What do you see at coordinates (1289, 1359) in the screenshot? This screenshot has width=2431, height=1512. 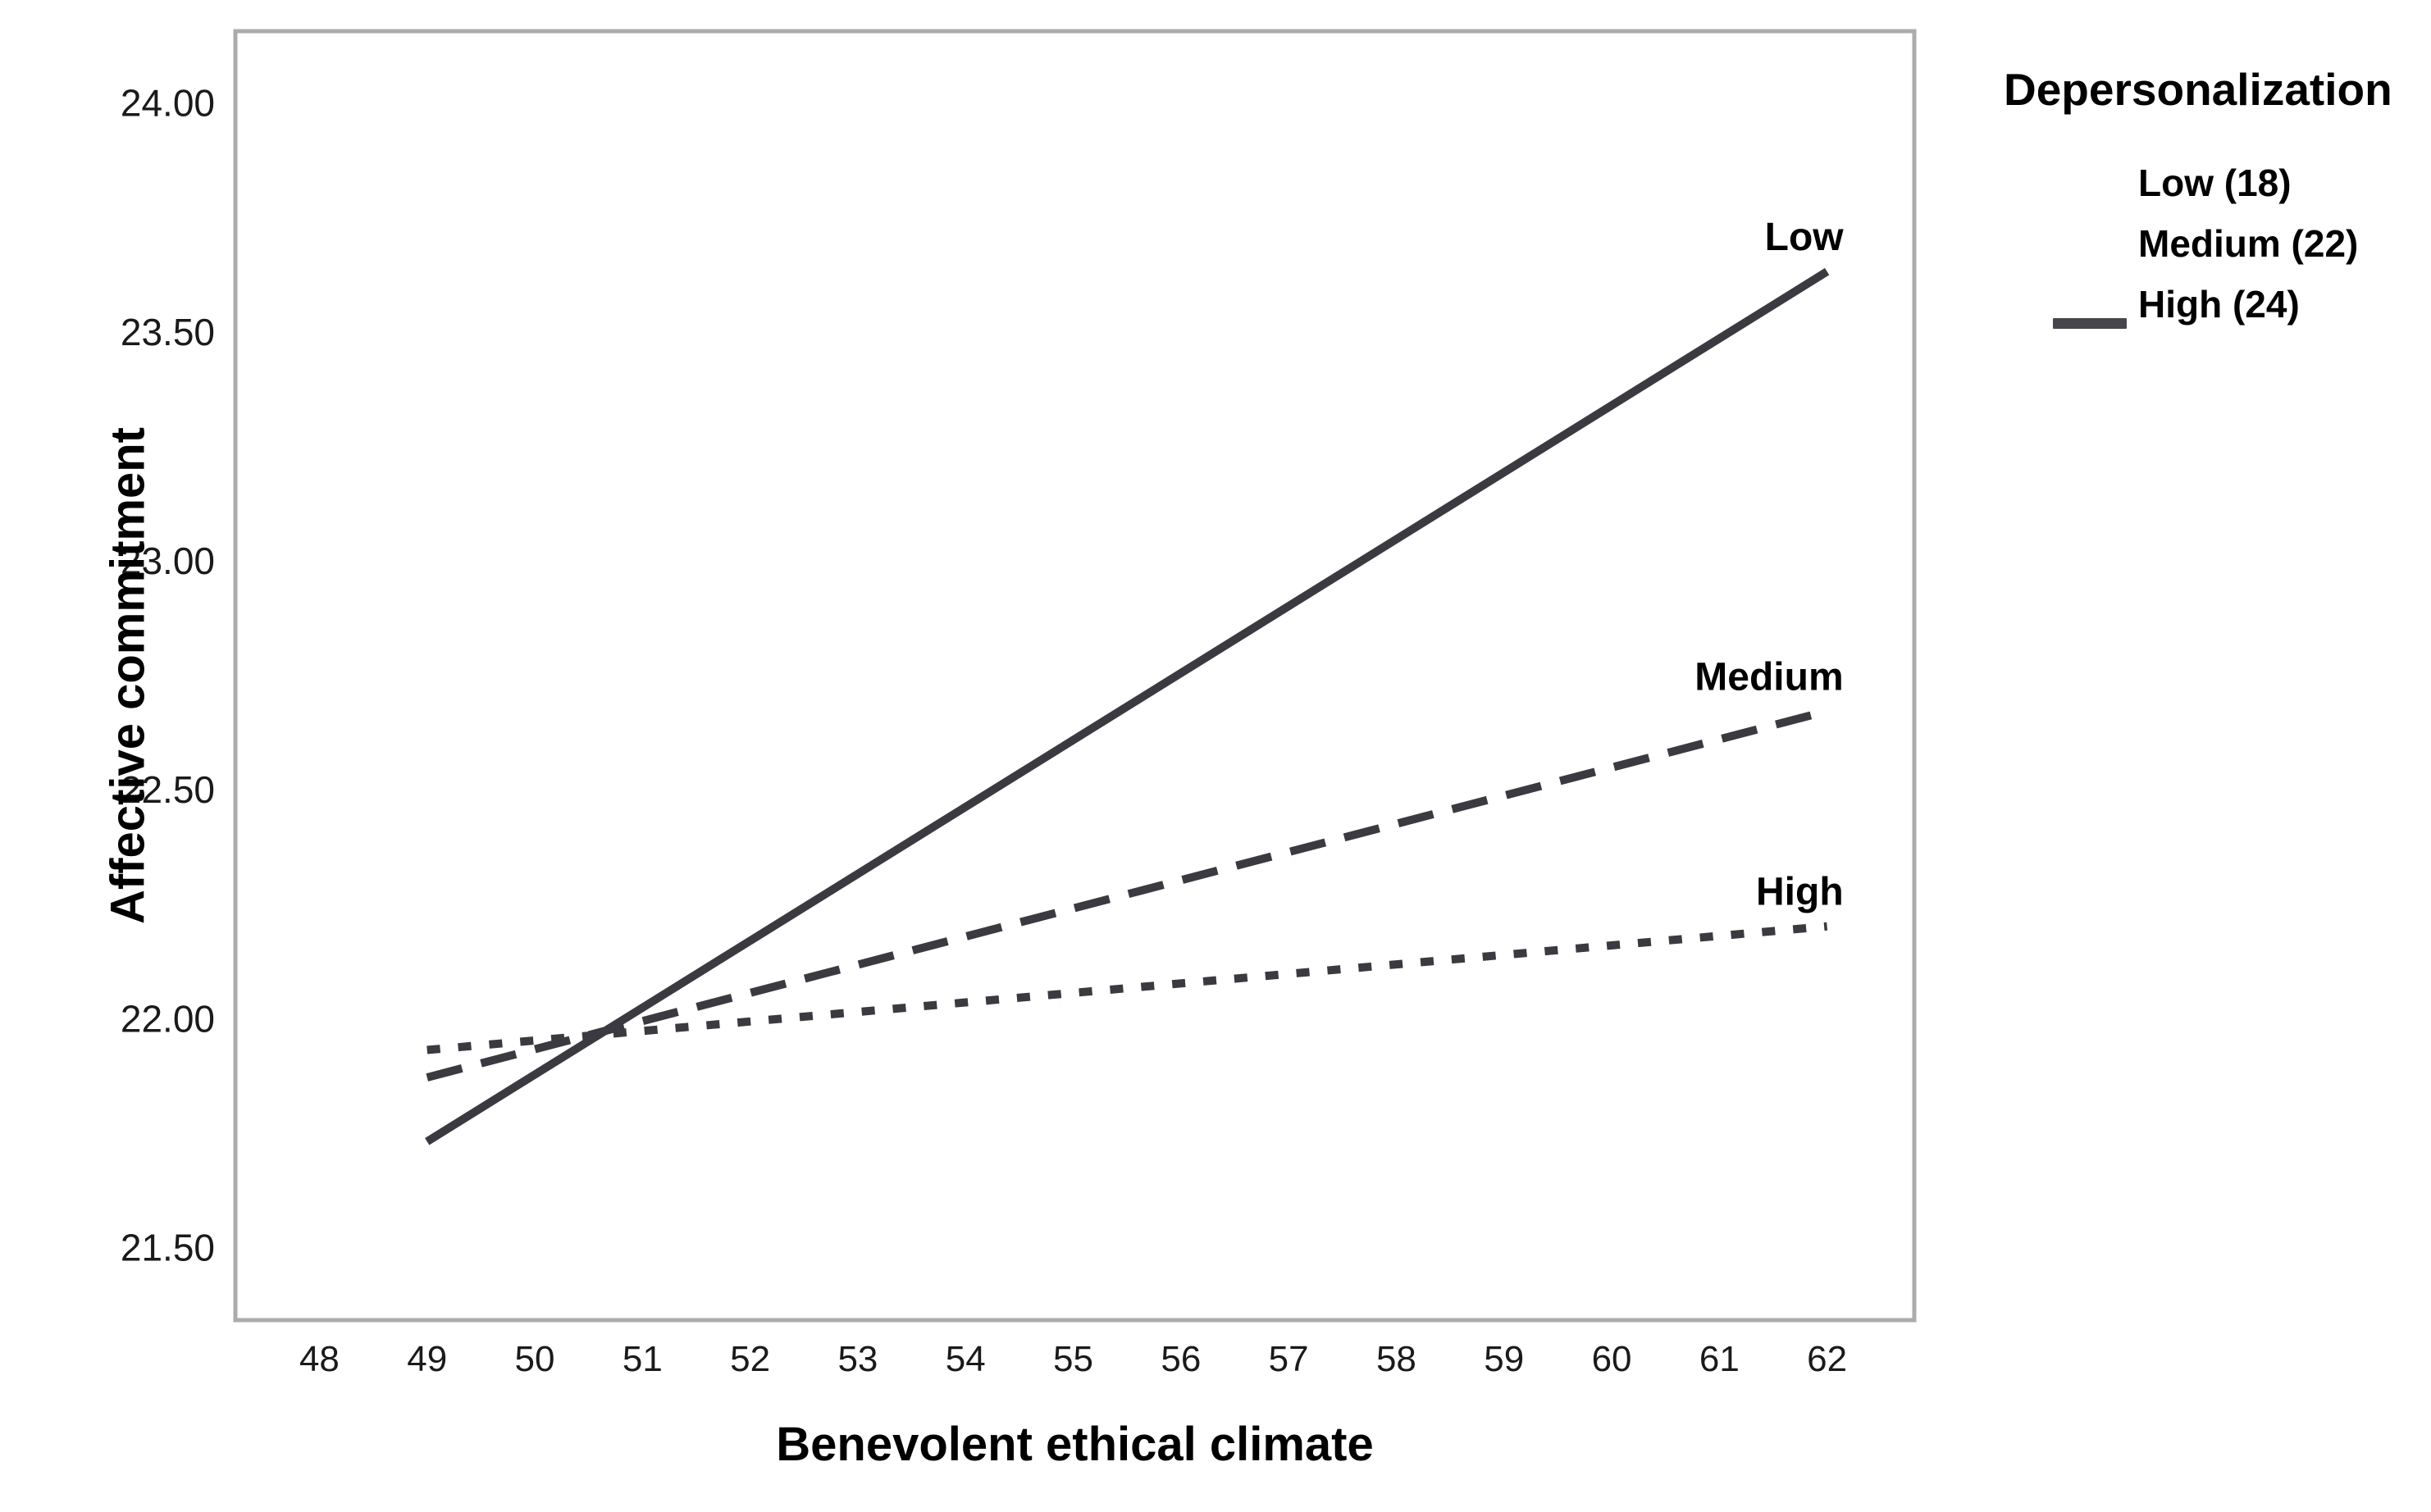 I see `x-tick-label: 57` at bounding box center [1289, 1359].